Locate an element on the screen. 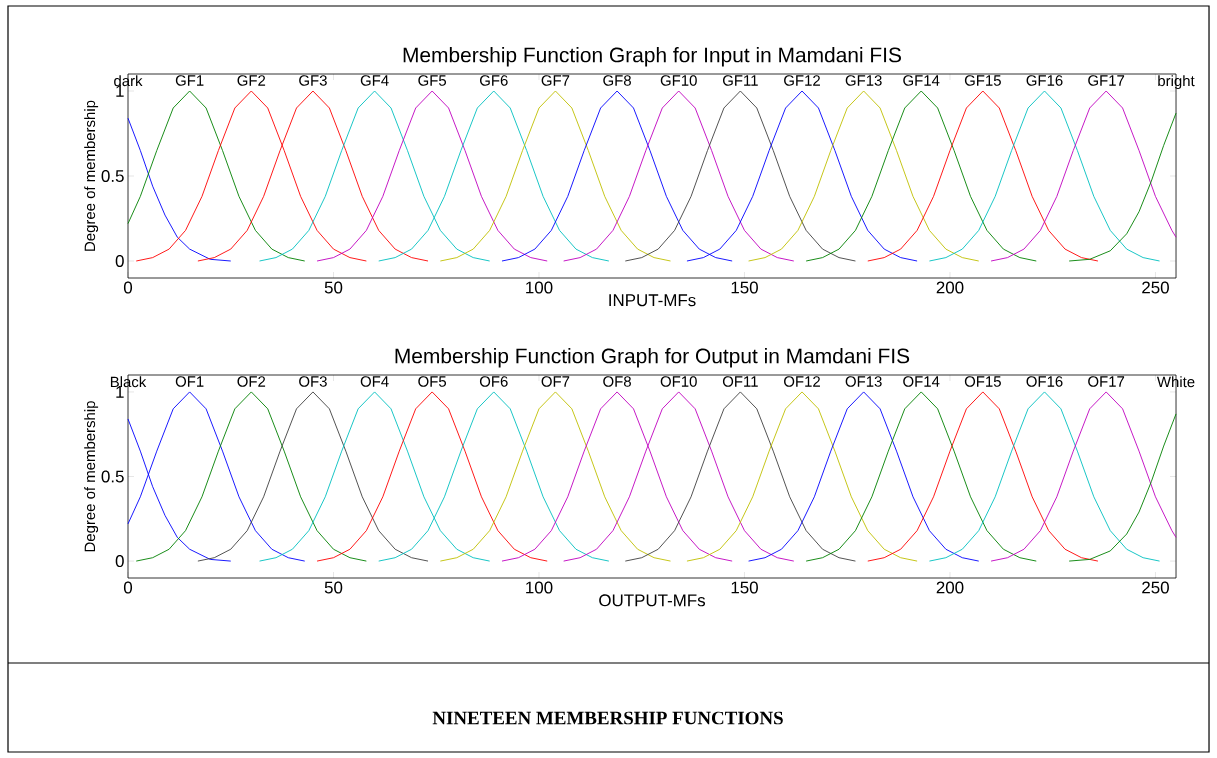 This screenshot has width=1217, height=758. text: Black is located at coordinates (128, 382).